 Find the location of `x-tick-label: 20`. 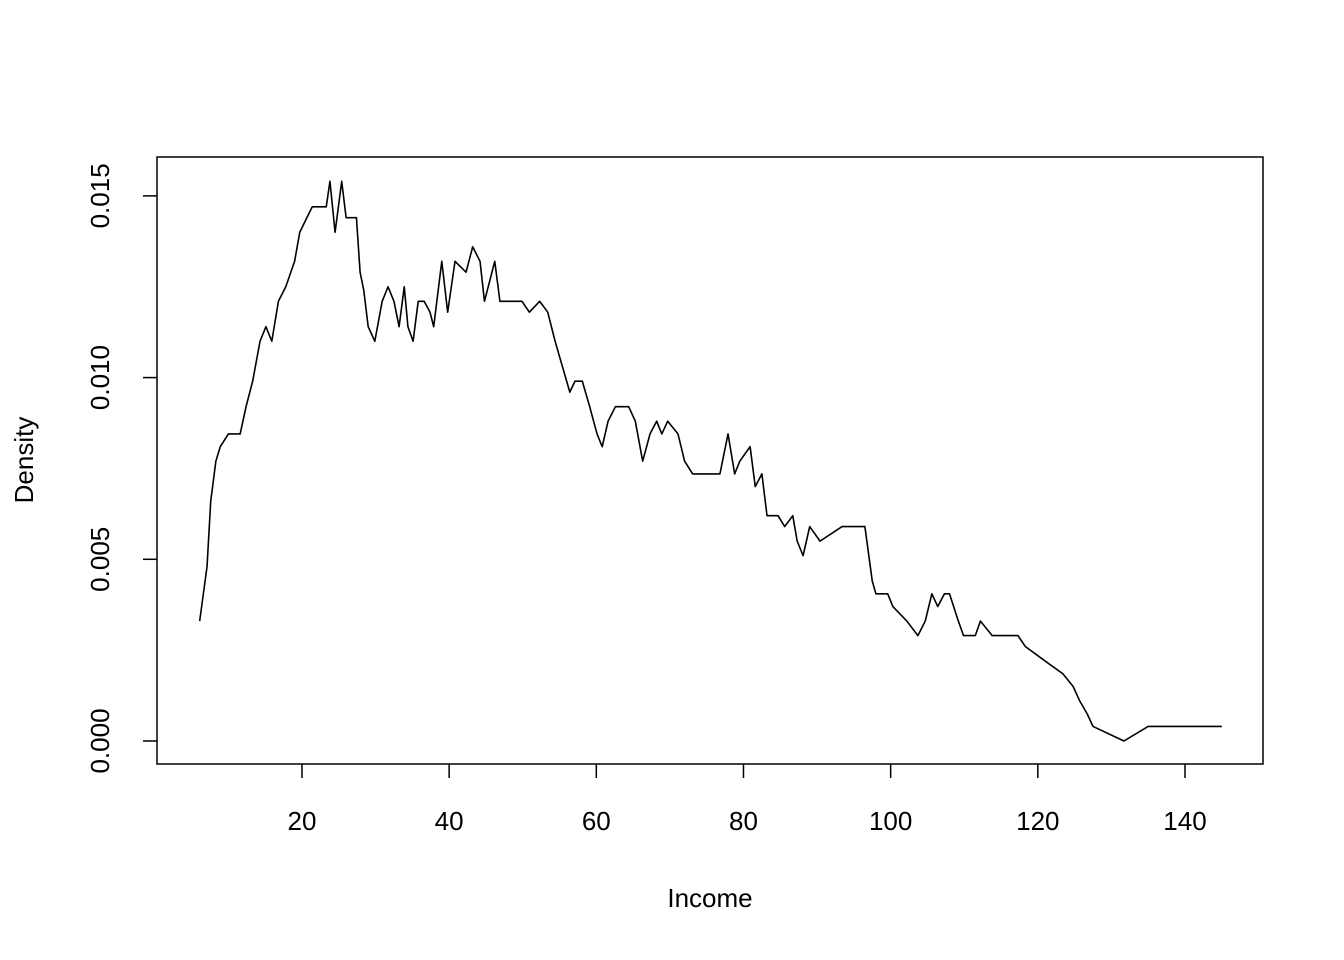

x-tick-label: 20 is located at coordinates (302, 821).